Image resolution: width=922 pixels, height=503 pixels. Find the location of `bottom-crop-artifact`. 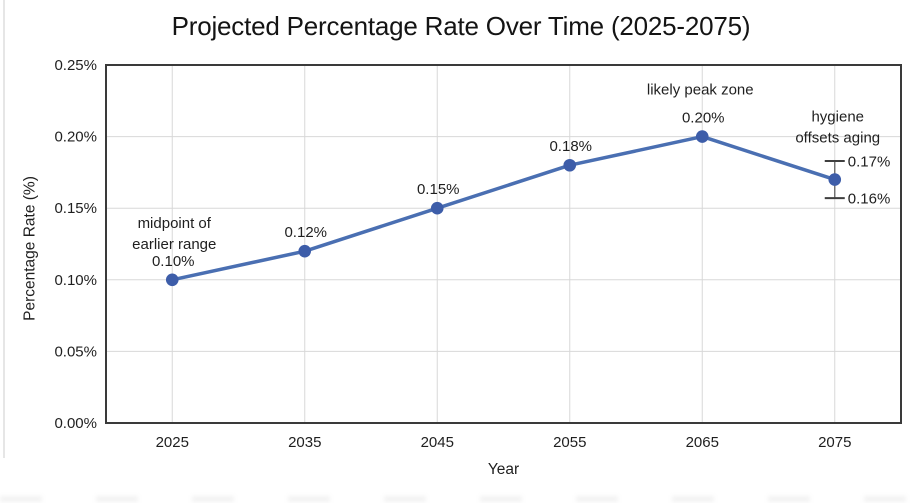

bottom-crop-artifact is located at coordinates (461, 499).